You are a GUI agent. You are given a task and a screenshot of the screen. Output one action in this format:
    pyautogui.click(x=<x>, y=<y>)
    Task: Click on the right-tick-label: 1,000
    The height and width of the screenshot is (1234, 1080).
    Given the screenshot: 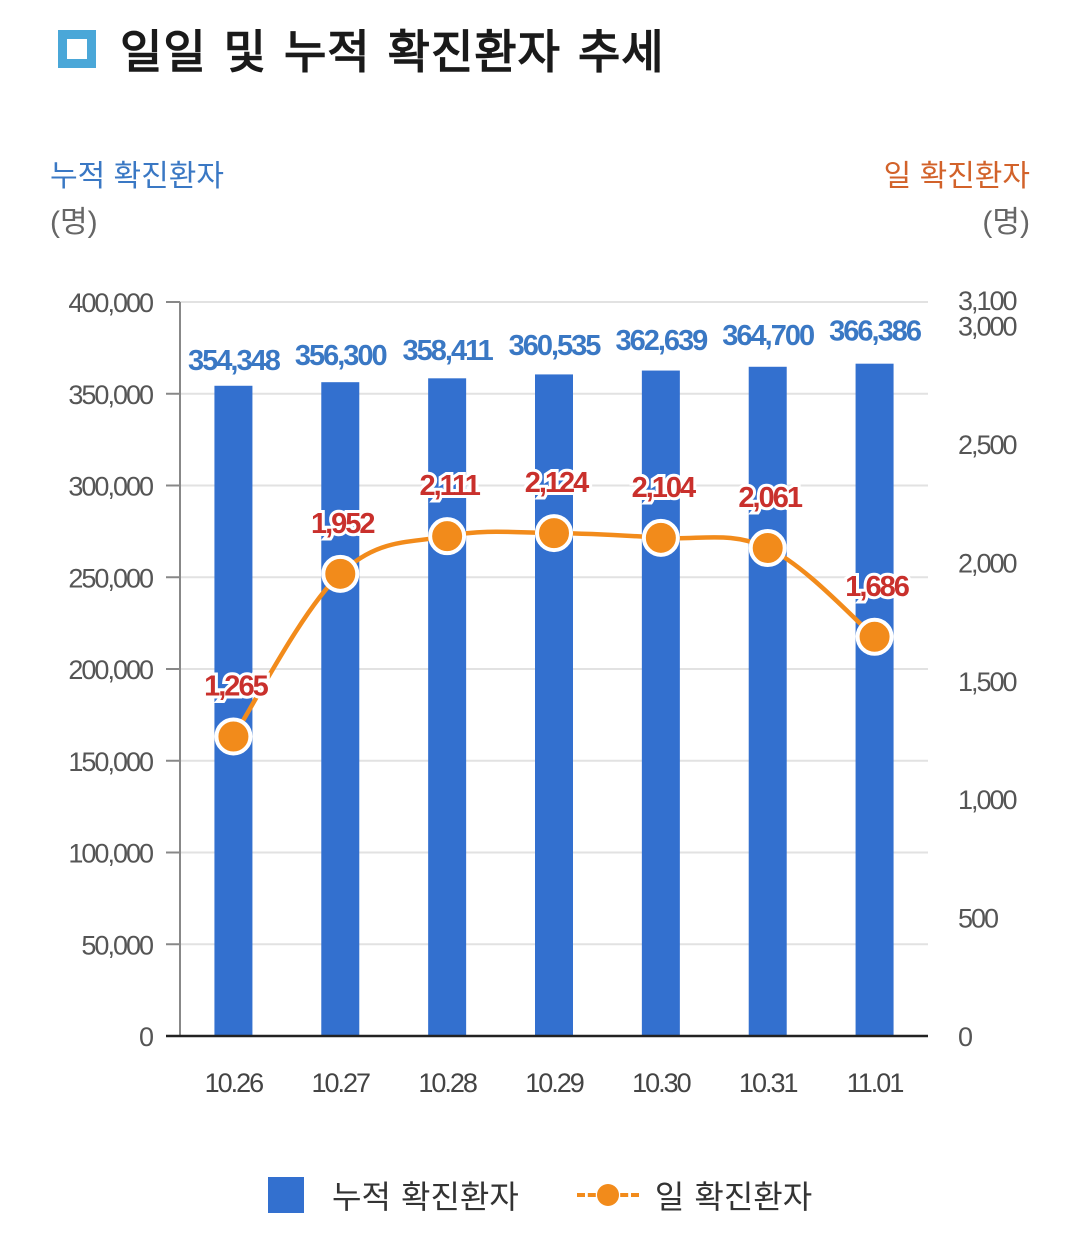 What is the action you would take?
    pyautogui.click(x=987, y=800)
    